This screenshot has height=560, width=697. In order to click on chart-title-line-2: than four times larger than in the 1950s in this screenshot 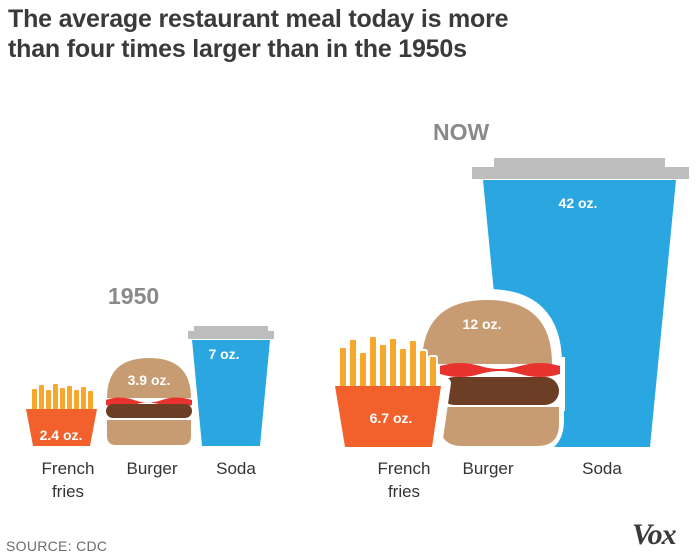, I will do `click(237, 49)`.